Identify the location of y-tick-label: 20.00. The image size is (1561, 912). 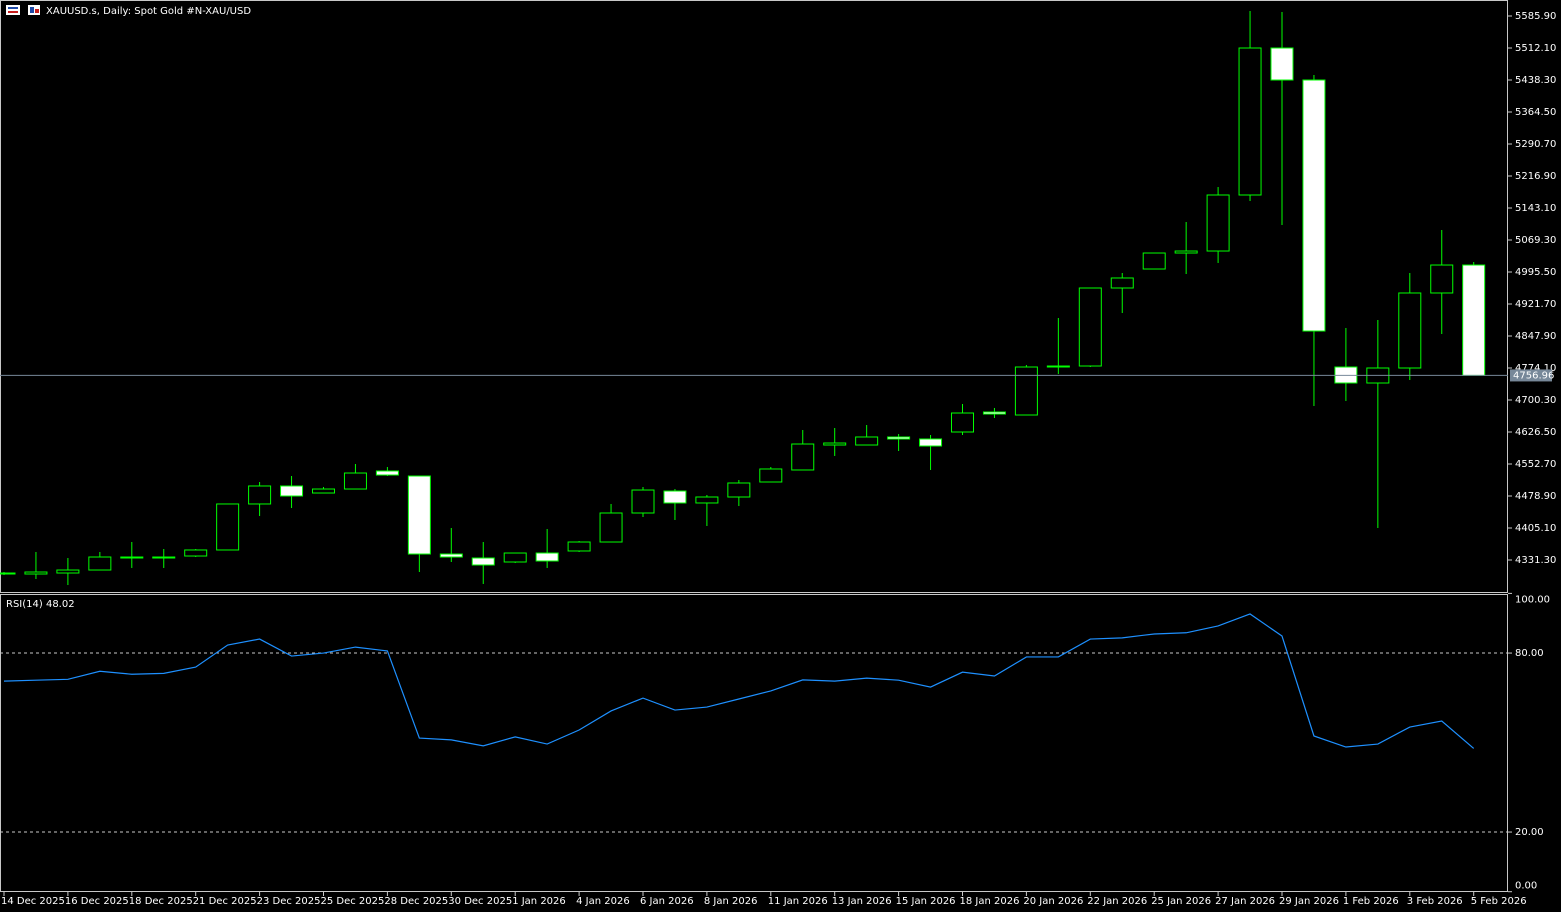
(1529, 832).